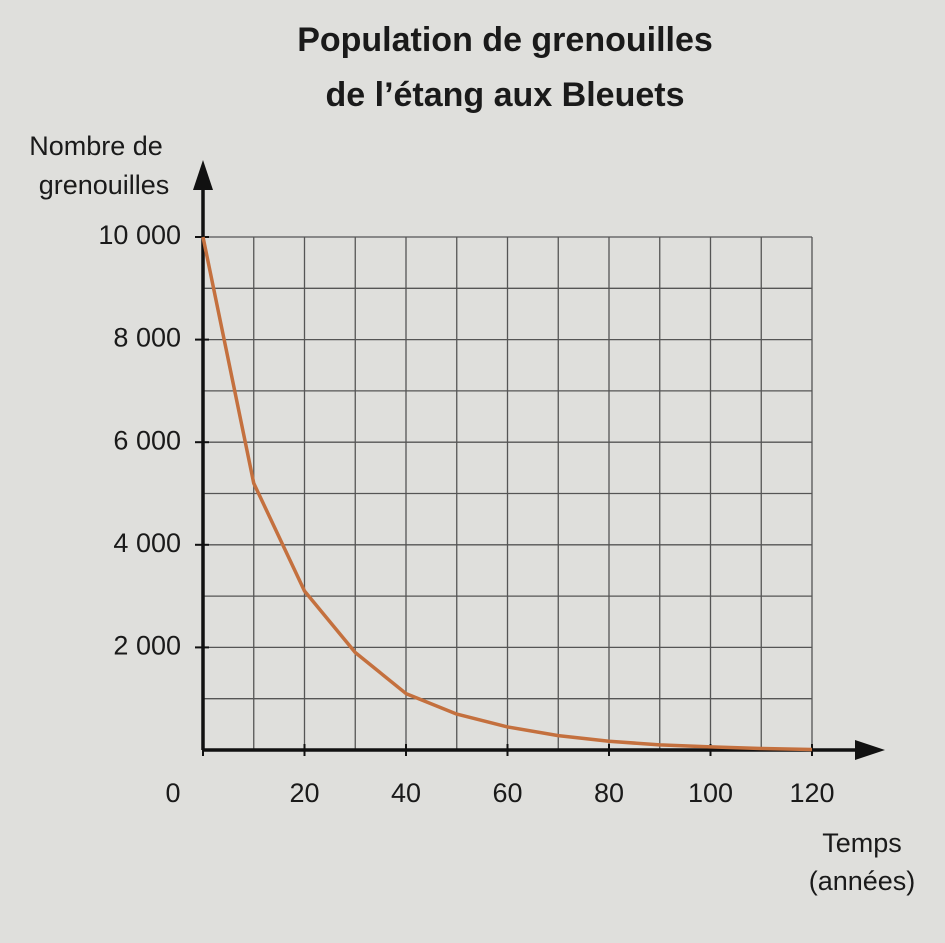 Image resolution: width=945 pixels, height=943 pixels. Describe the element at coordinates (147, 543) in the screenshot. I see `y-tick-label: 4 000` at that location.